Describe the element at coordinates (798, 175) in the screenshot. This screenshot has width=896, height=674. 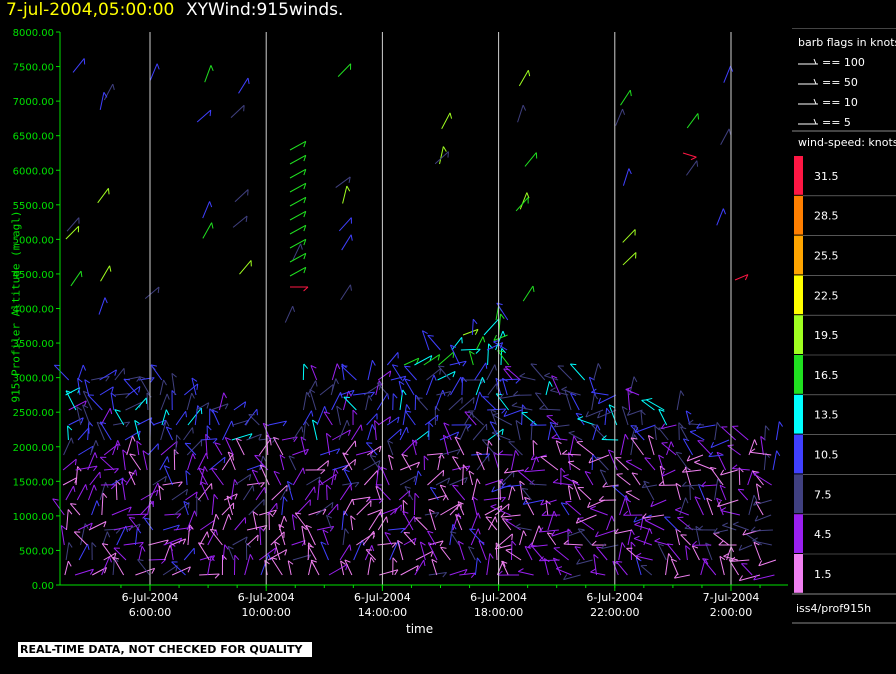
I see `speed-color-swatch` at that location.